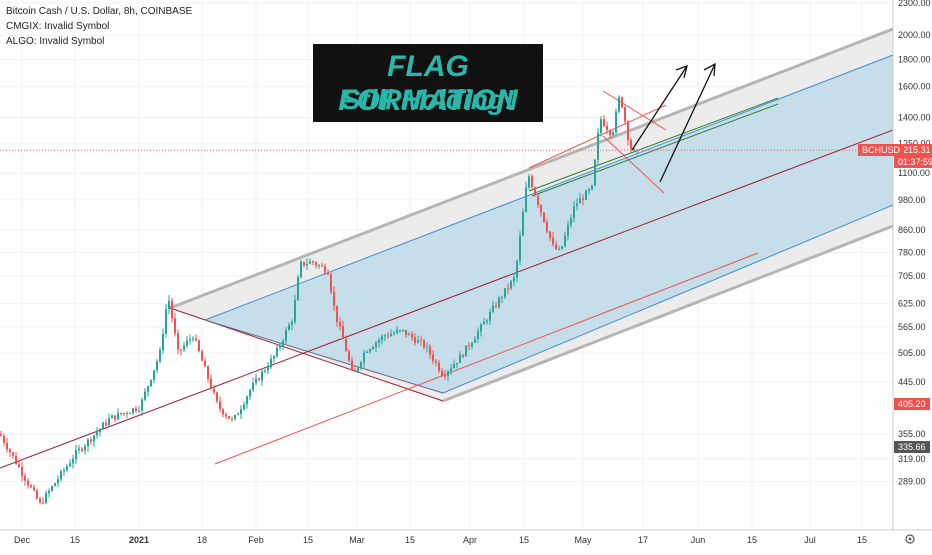 The width and height of the screenshot is (932, 555). I want to click on indicator-algo: ALGO: Invalid Symbol, so click(55, 41).